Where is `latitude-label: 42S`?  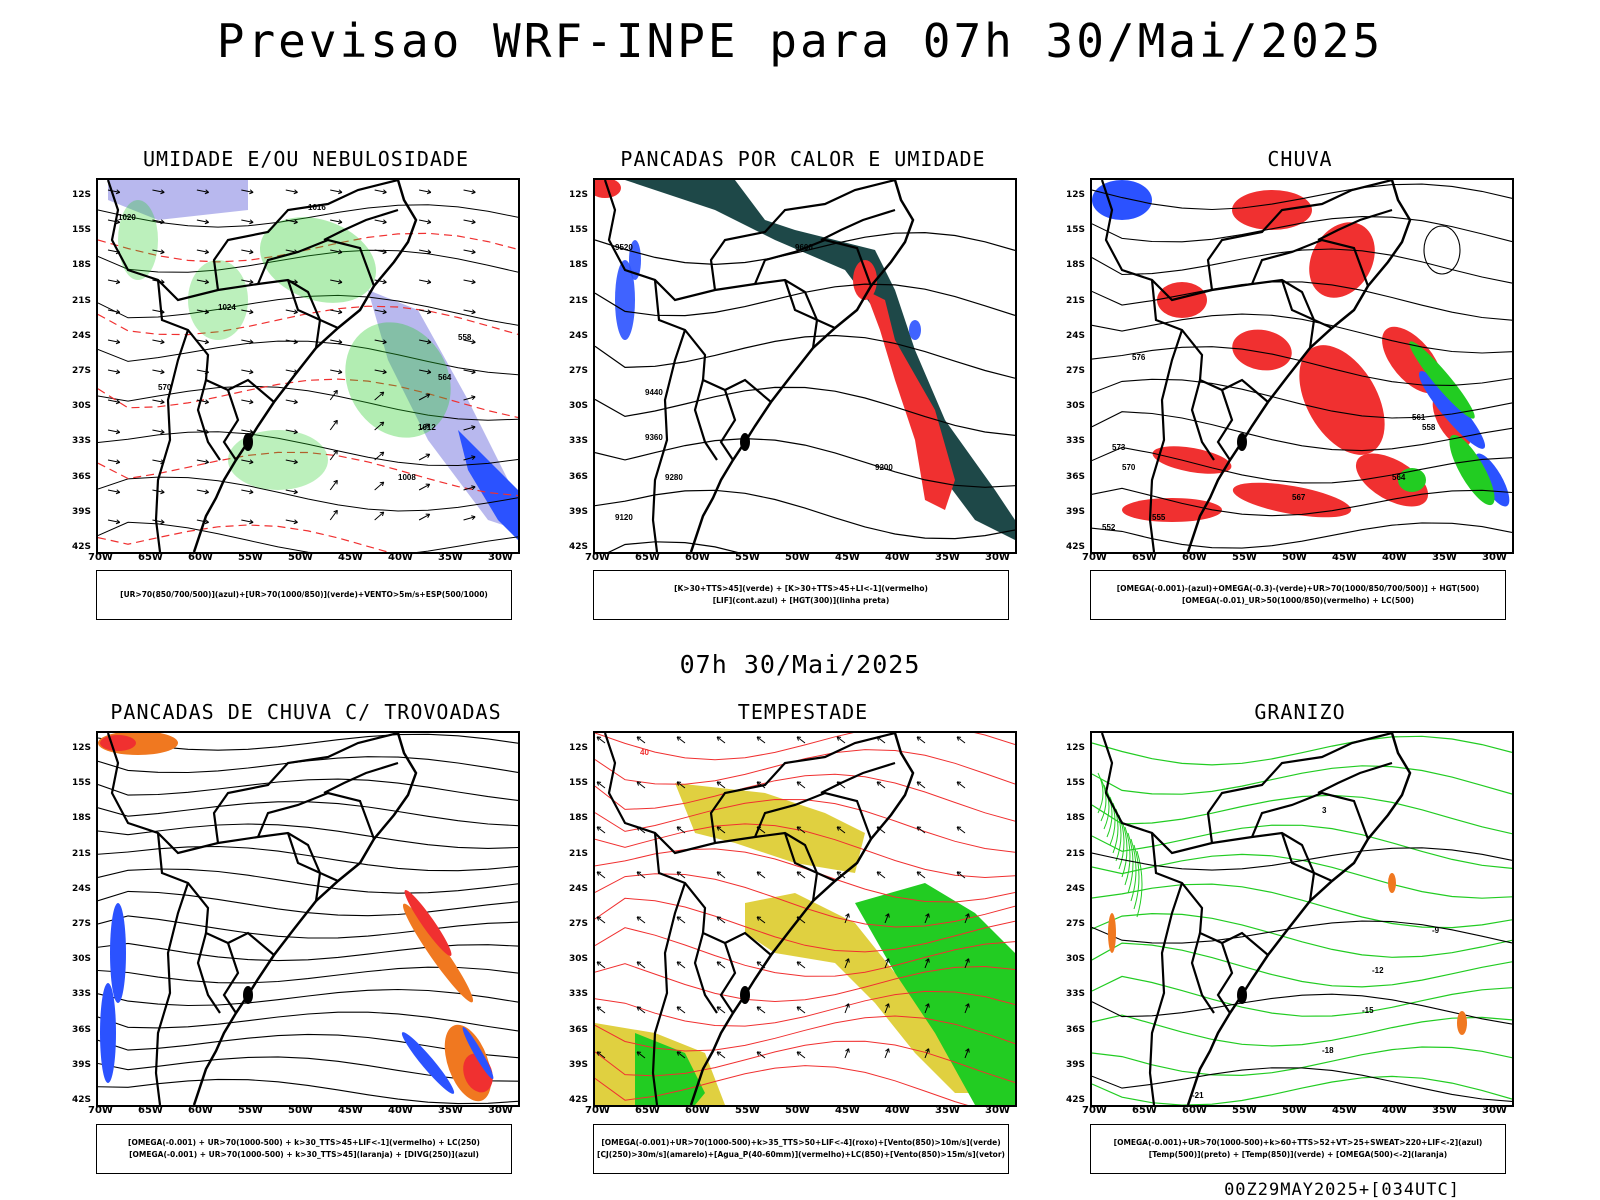 latitude-label: 42S is located at coordinates (82, 1100).